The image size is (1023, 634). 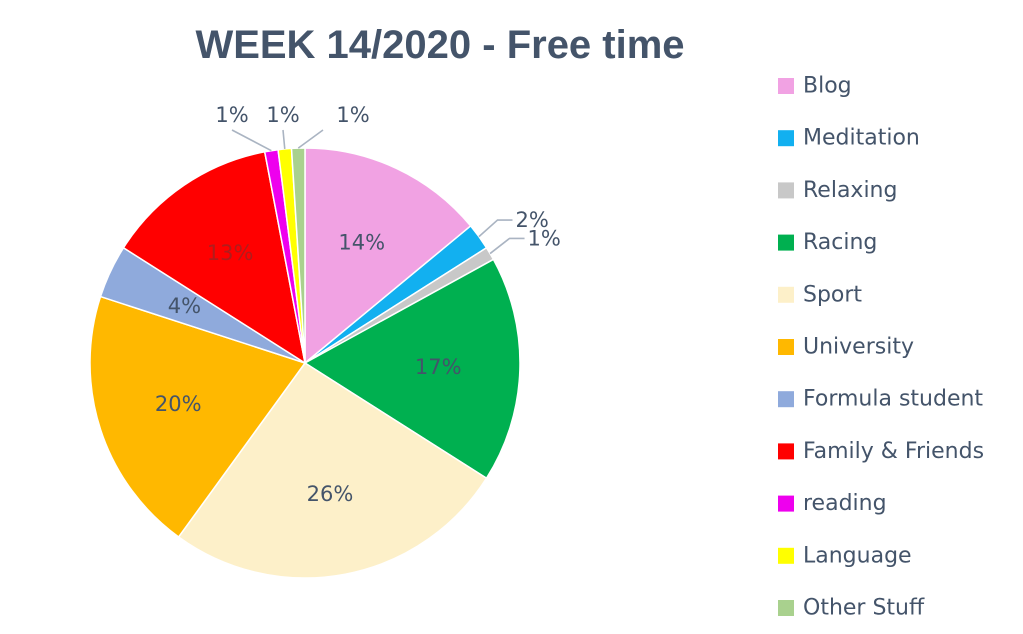 I want to click on legend-item-sport: Sport, so click(x=820, y=294).